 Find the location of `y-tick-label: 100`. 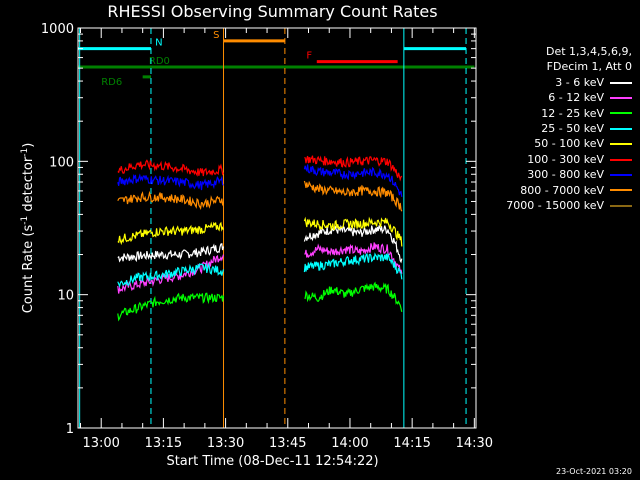

y-tick-label: 100 is located at coordinates (61, 162).